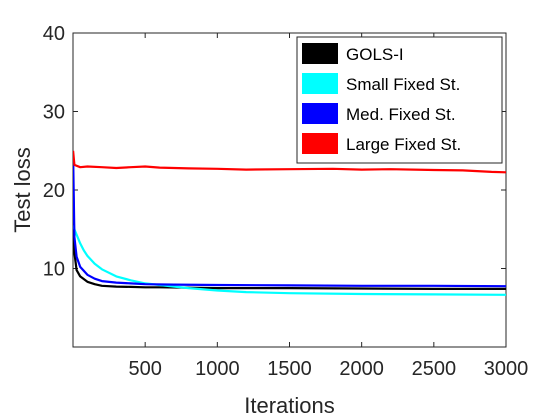 Image resolution: width=560 pixels, height=420 pixels. What do you see at coordinates (289, 369) in the screenshot?
I see `x-tick-label: 1500` at bounding box center [289, 369].